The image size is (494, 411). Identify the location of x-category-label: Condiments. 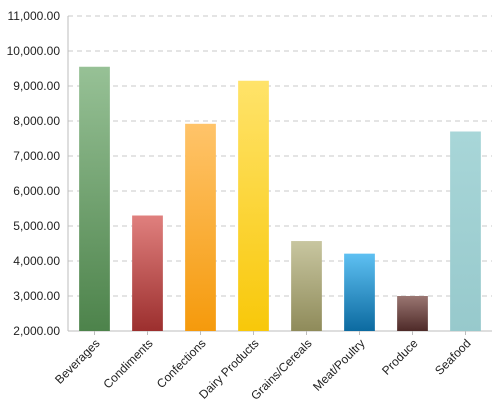
(127, 363).